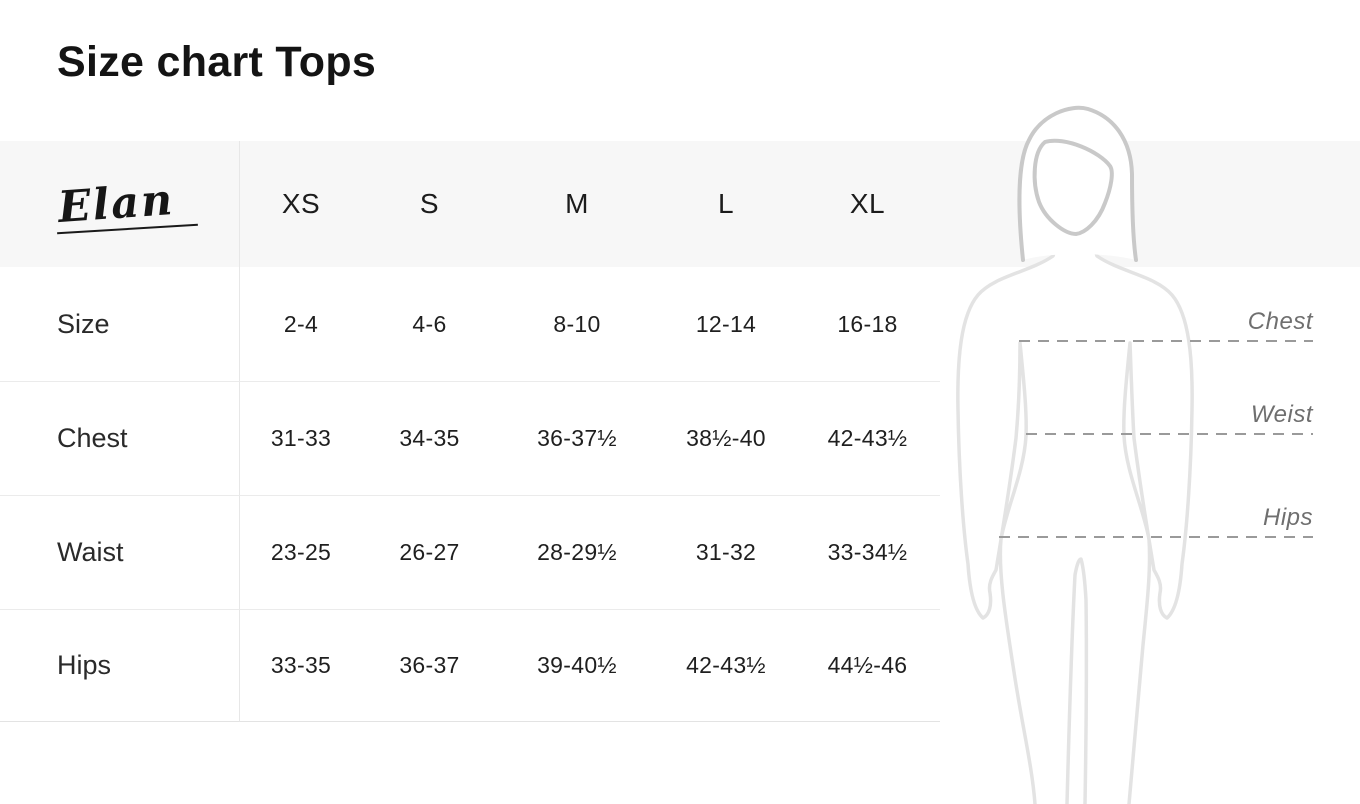 This screenshot has height=804, width=1360. What do you see at coordinates (577, 552) in the screenshot?
I see `table-cell: 28-29½` at bounding box center [577, 552].